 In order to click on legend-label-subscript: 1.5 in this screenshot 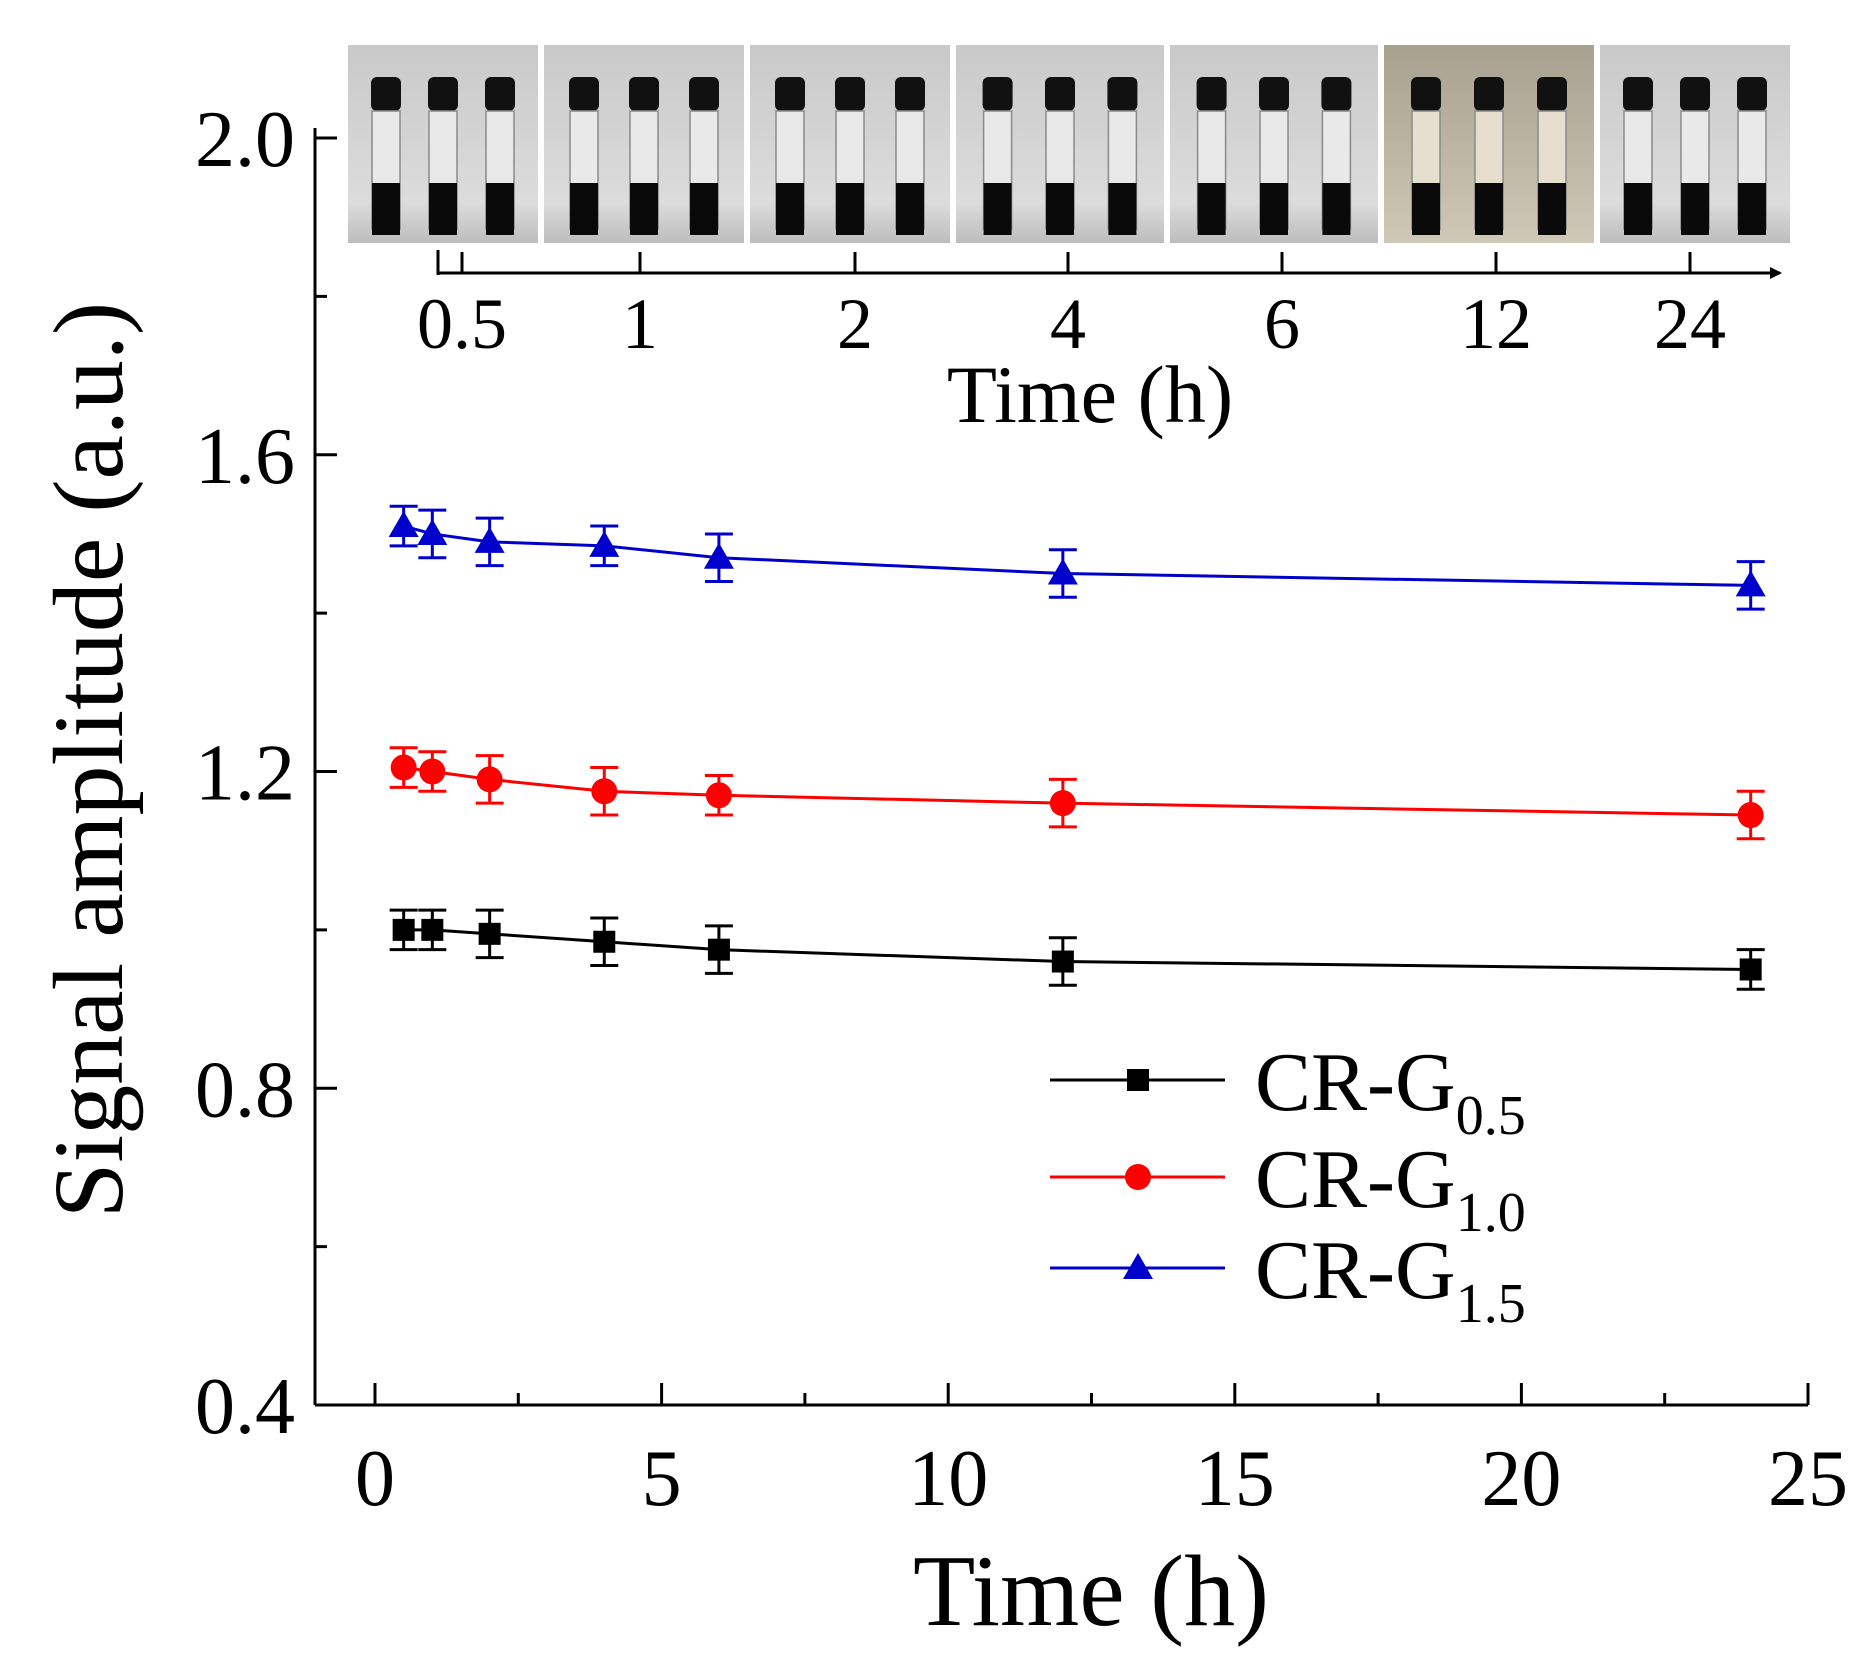, I will do `click(1491, 1304)`.